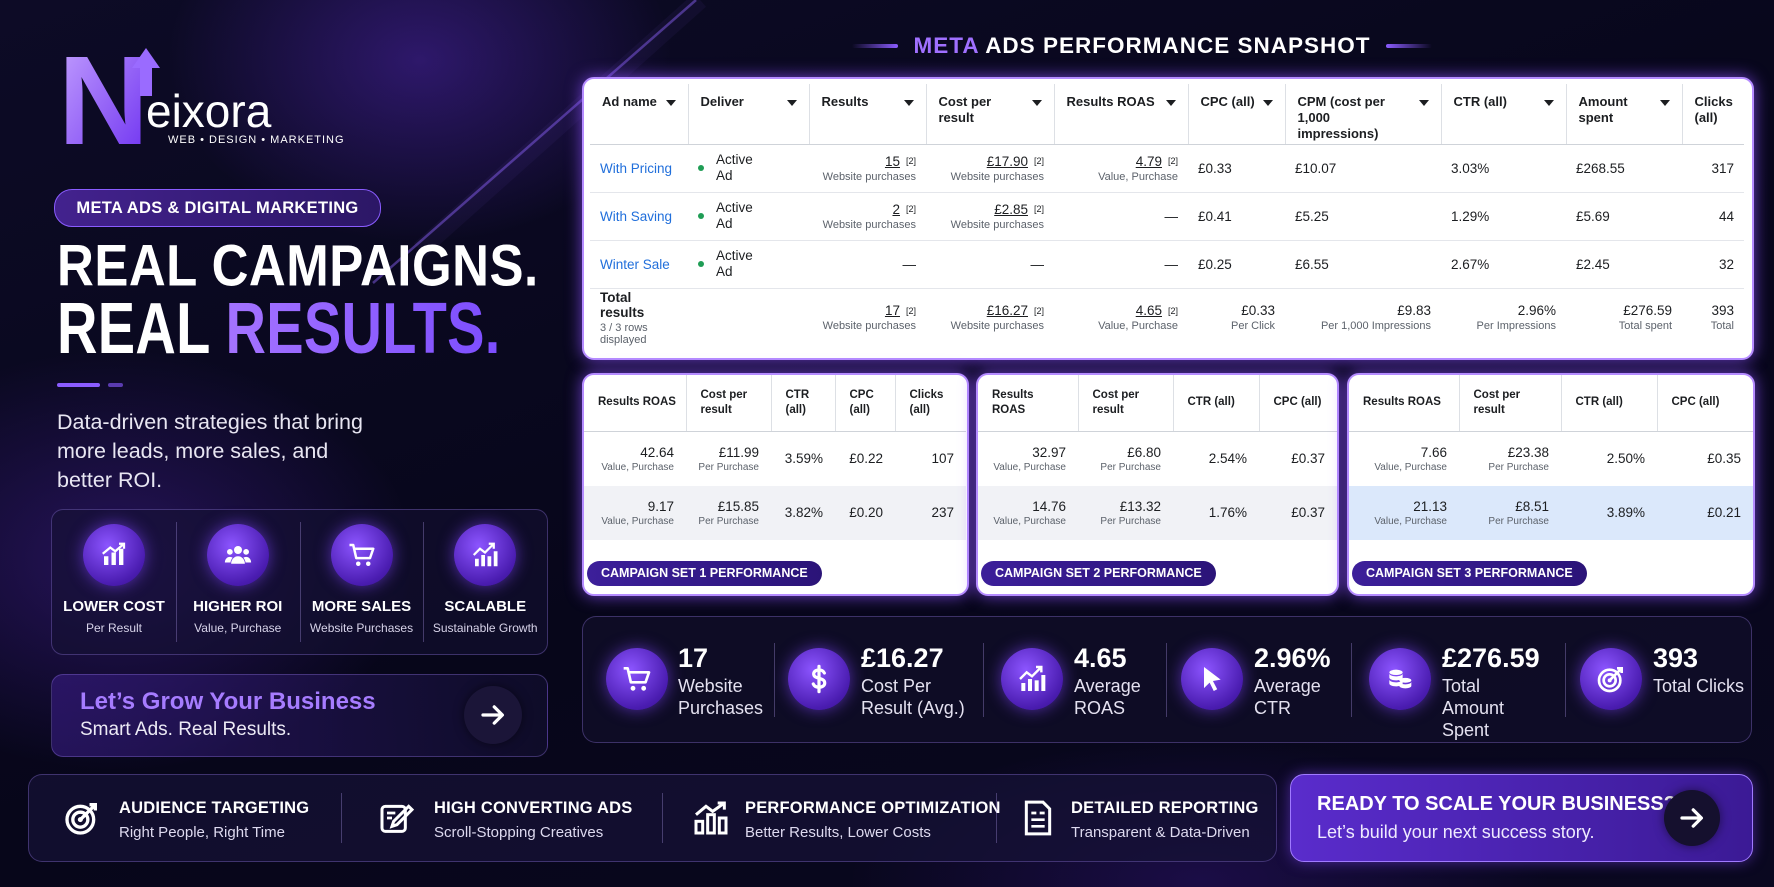 The image size is (1774, 887). Describe the element at coordinates (942, 458) in the screenshot. I see `cell-text: 107` at that location.